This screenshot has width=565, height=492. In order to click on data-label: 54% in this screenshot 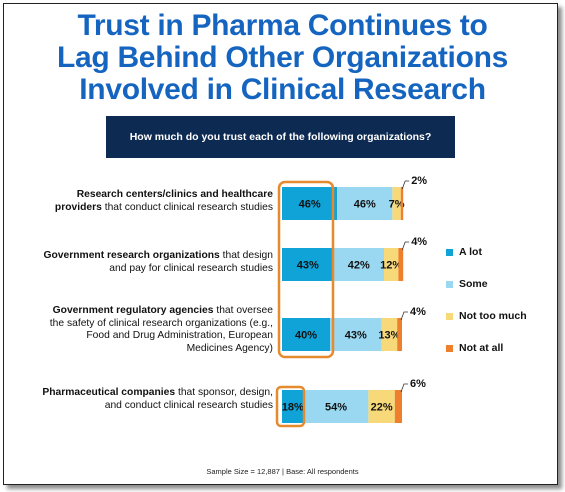, I will do `click(336, 408)`.